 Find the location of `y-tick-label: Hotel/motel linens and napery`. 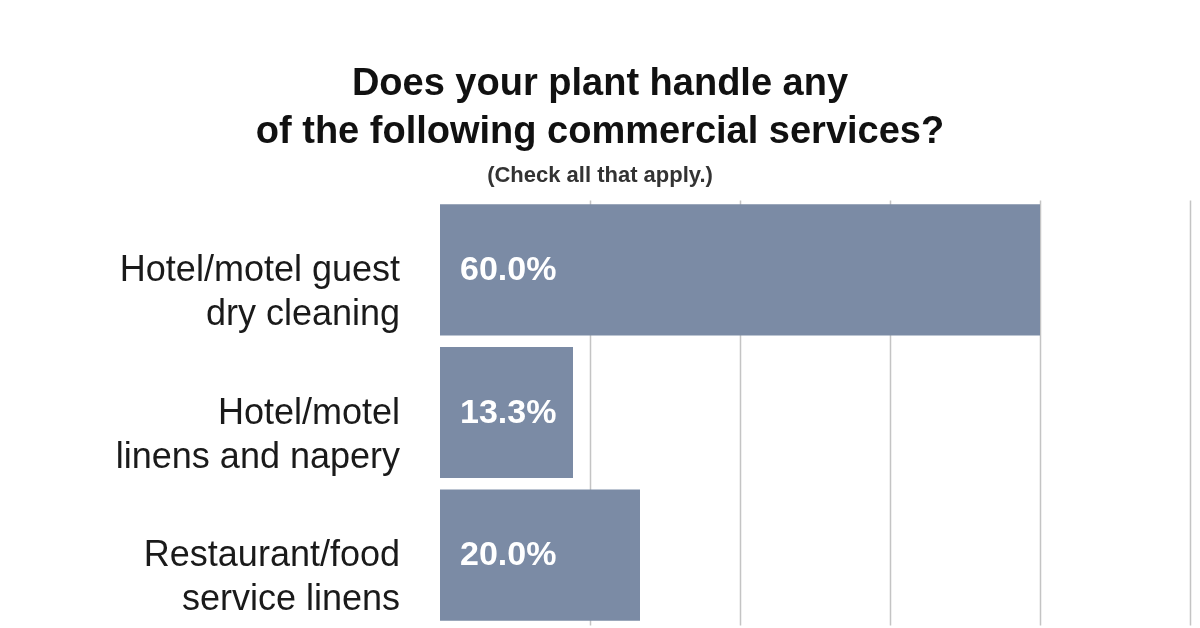

y-tick-label: Hotel/motel linens and napery is located at coordinates (257, 433).